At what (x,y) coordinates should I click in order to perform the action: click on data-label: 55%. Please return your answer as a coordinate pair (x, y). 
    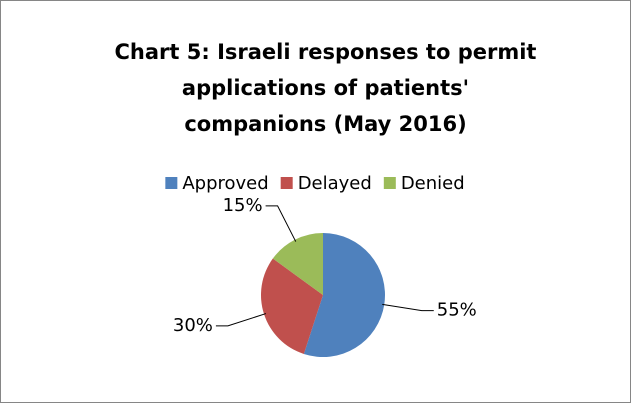
    Looking at the image, I should click on (457, 310).